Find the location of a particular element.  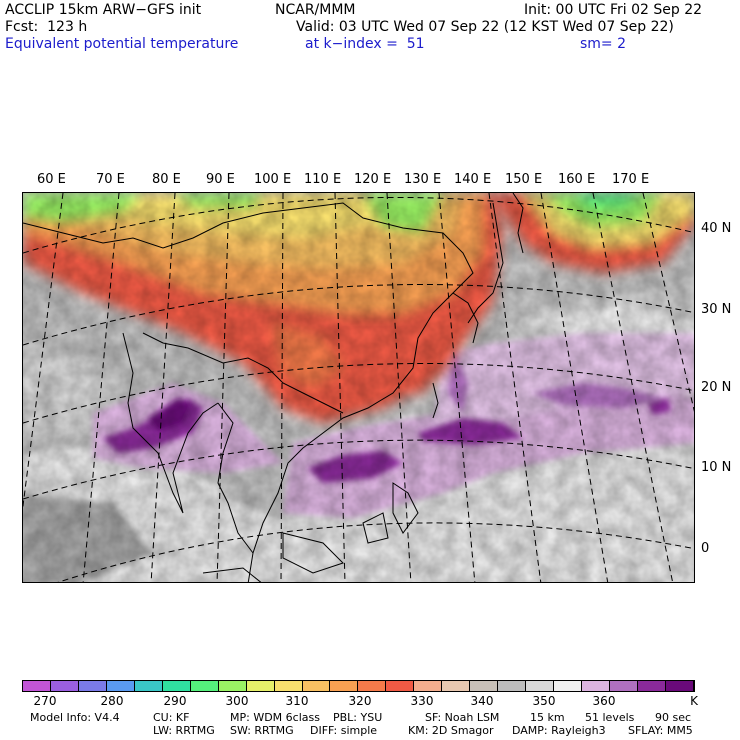

colorbar-tick: 290 is located at coordinates (175, 701).